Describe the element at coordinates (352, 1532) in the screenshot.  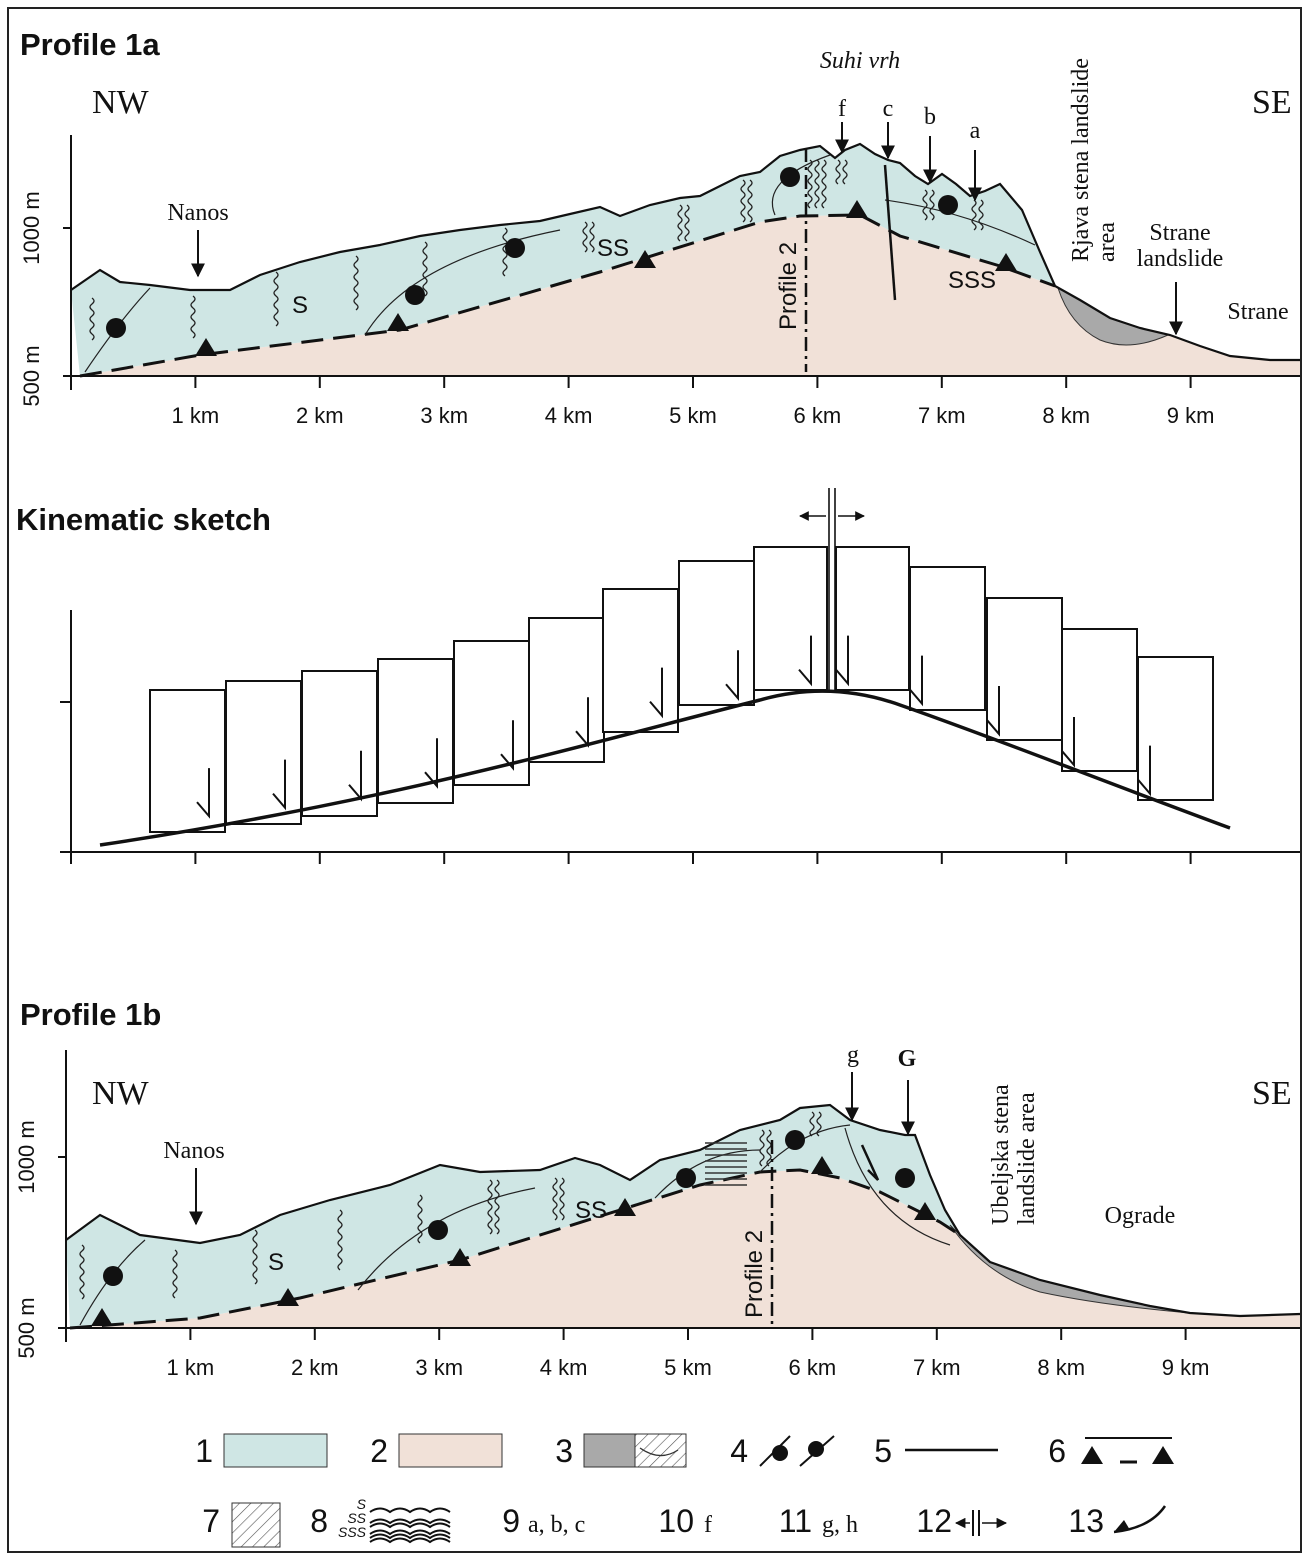
I see `legend-zone-label: SSS` at that location.